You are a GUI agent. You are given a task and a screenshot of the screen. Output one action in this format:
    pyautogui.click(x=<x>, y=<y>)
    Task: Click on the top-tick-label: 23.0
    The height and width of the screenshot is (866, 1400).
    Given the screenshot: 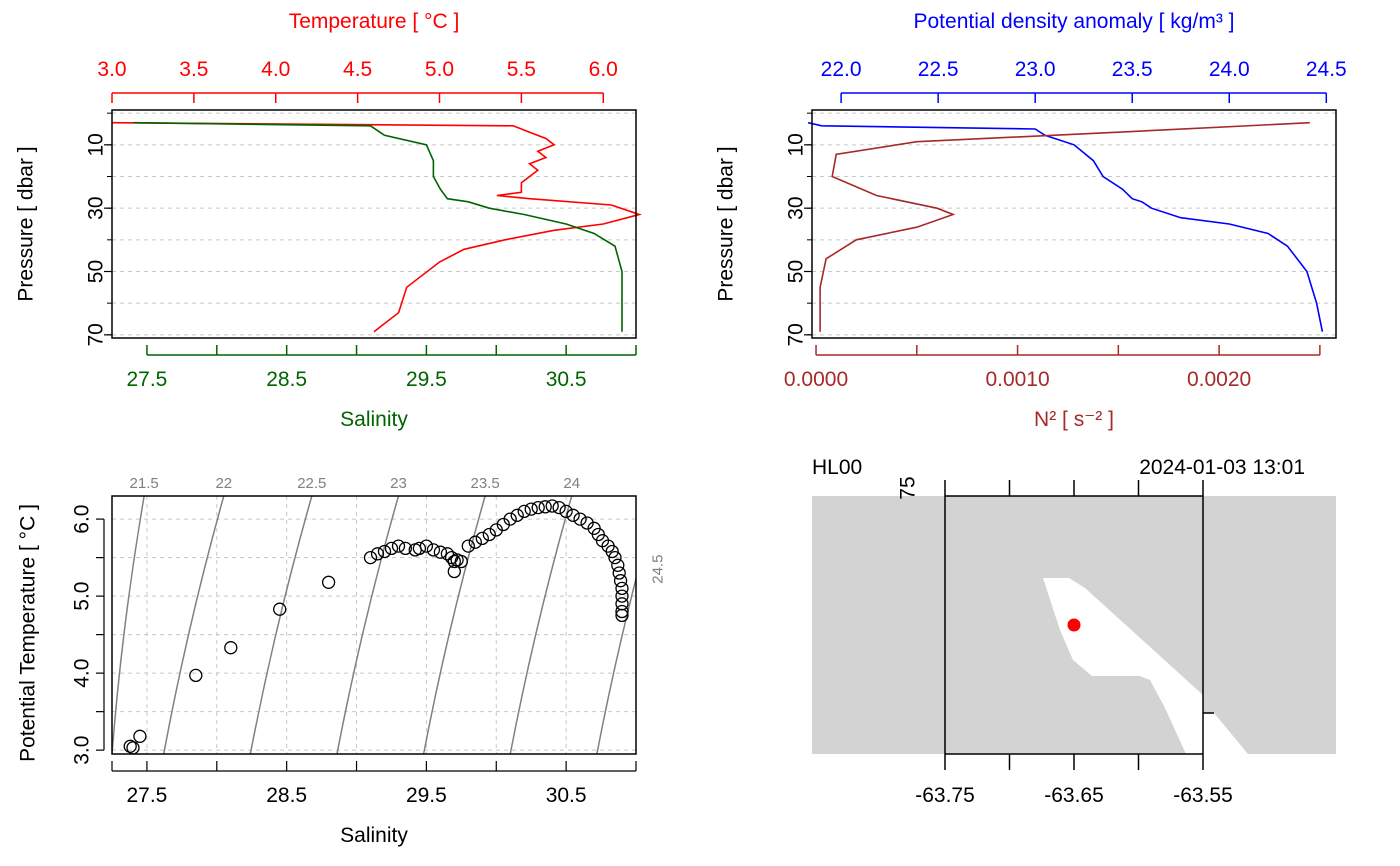 What is the action you would take?
    pyautogui.click(x=1035, y=69)
    